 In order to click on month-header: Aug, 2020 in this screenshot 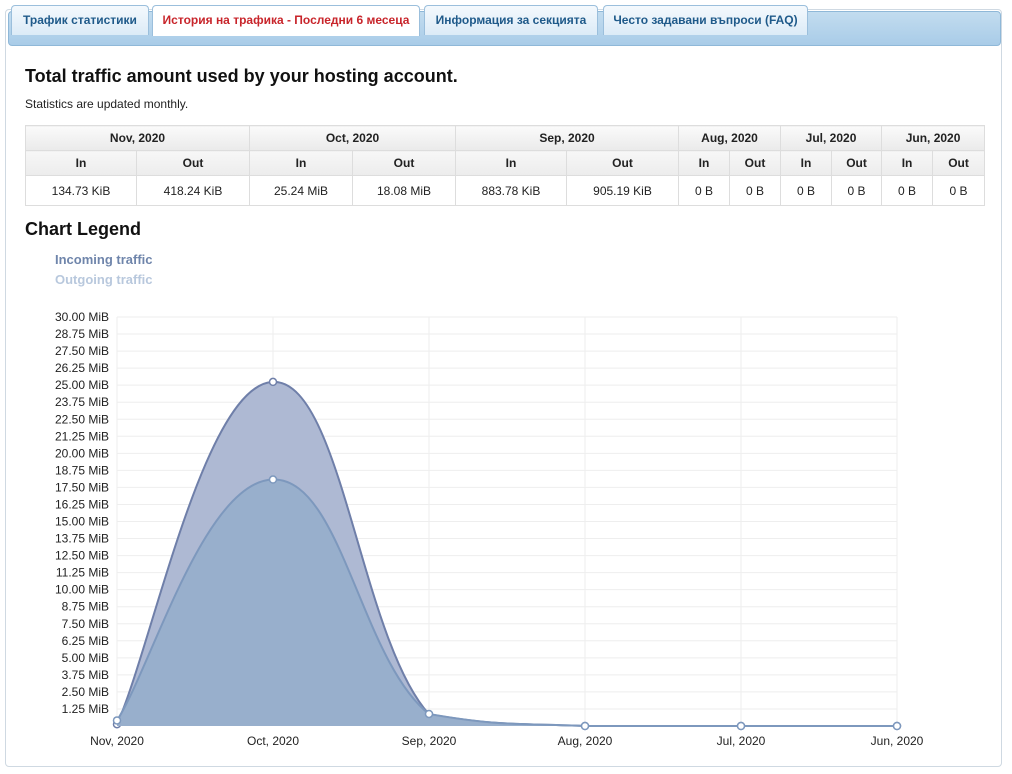, I will do `click(729, 138)`.